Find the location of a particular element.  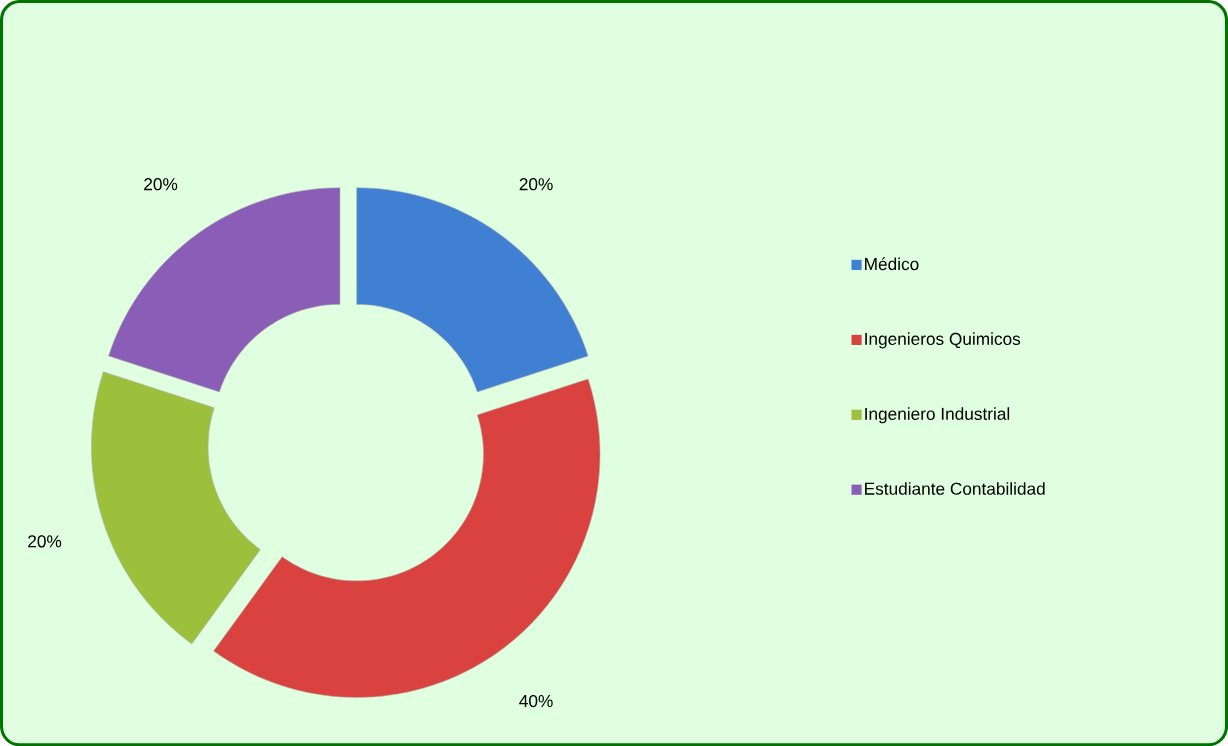

legend-label: Médico is located at coordinates (892, 263).